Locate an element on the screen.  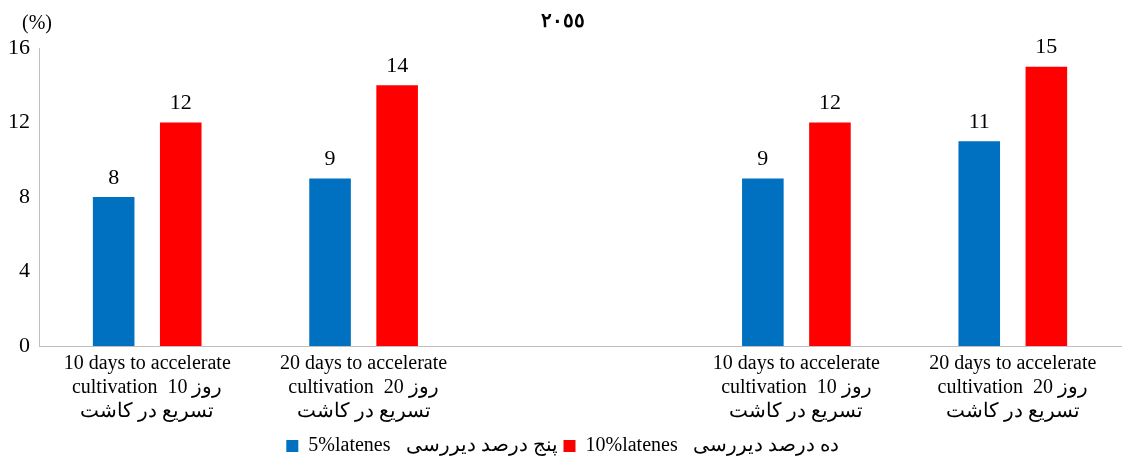
data-label: 8 is located at coordinates (114, 176).